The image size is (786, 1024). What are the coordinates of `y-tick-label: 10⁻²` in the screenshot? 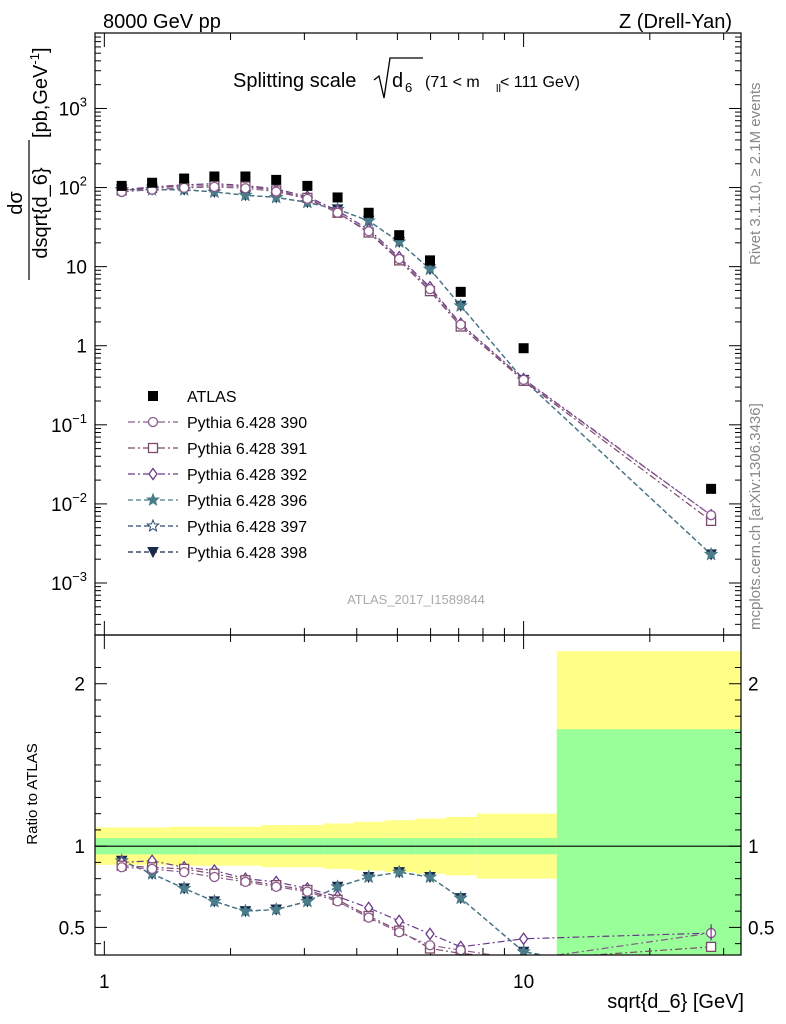 It's located at (69, 503).